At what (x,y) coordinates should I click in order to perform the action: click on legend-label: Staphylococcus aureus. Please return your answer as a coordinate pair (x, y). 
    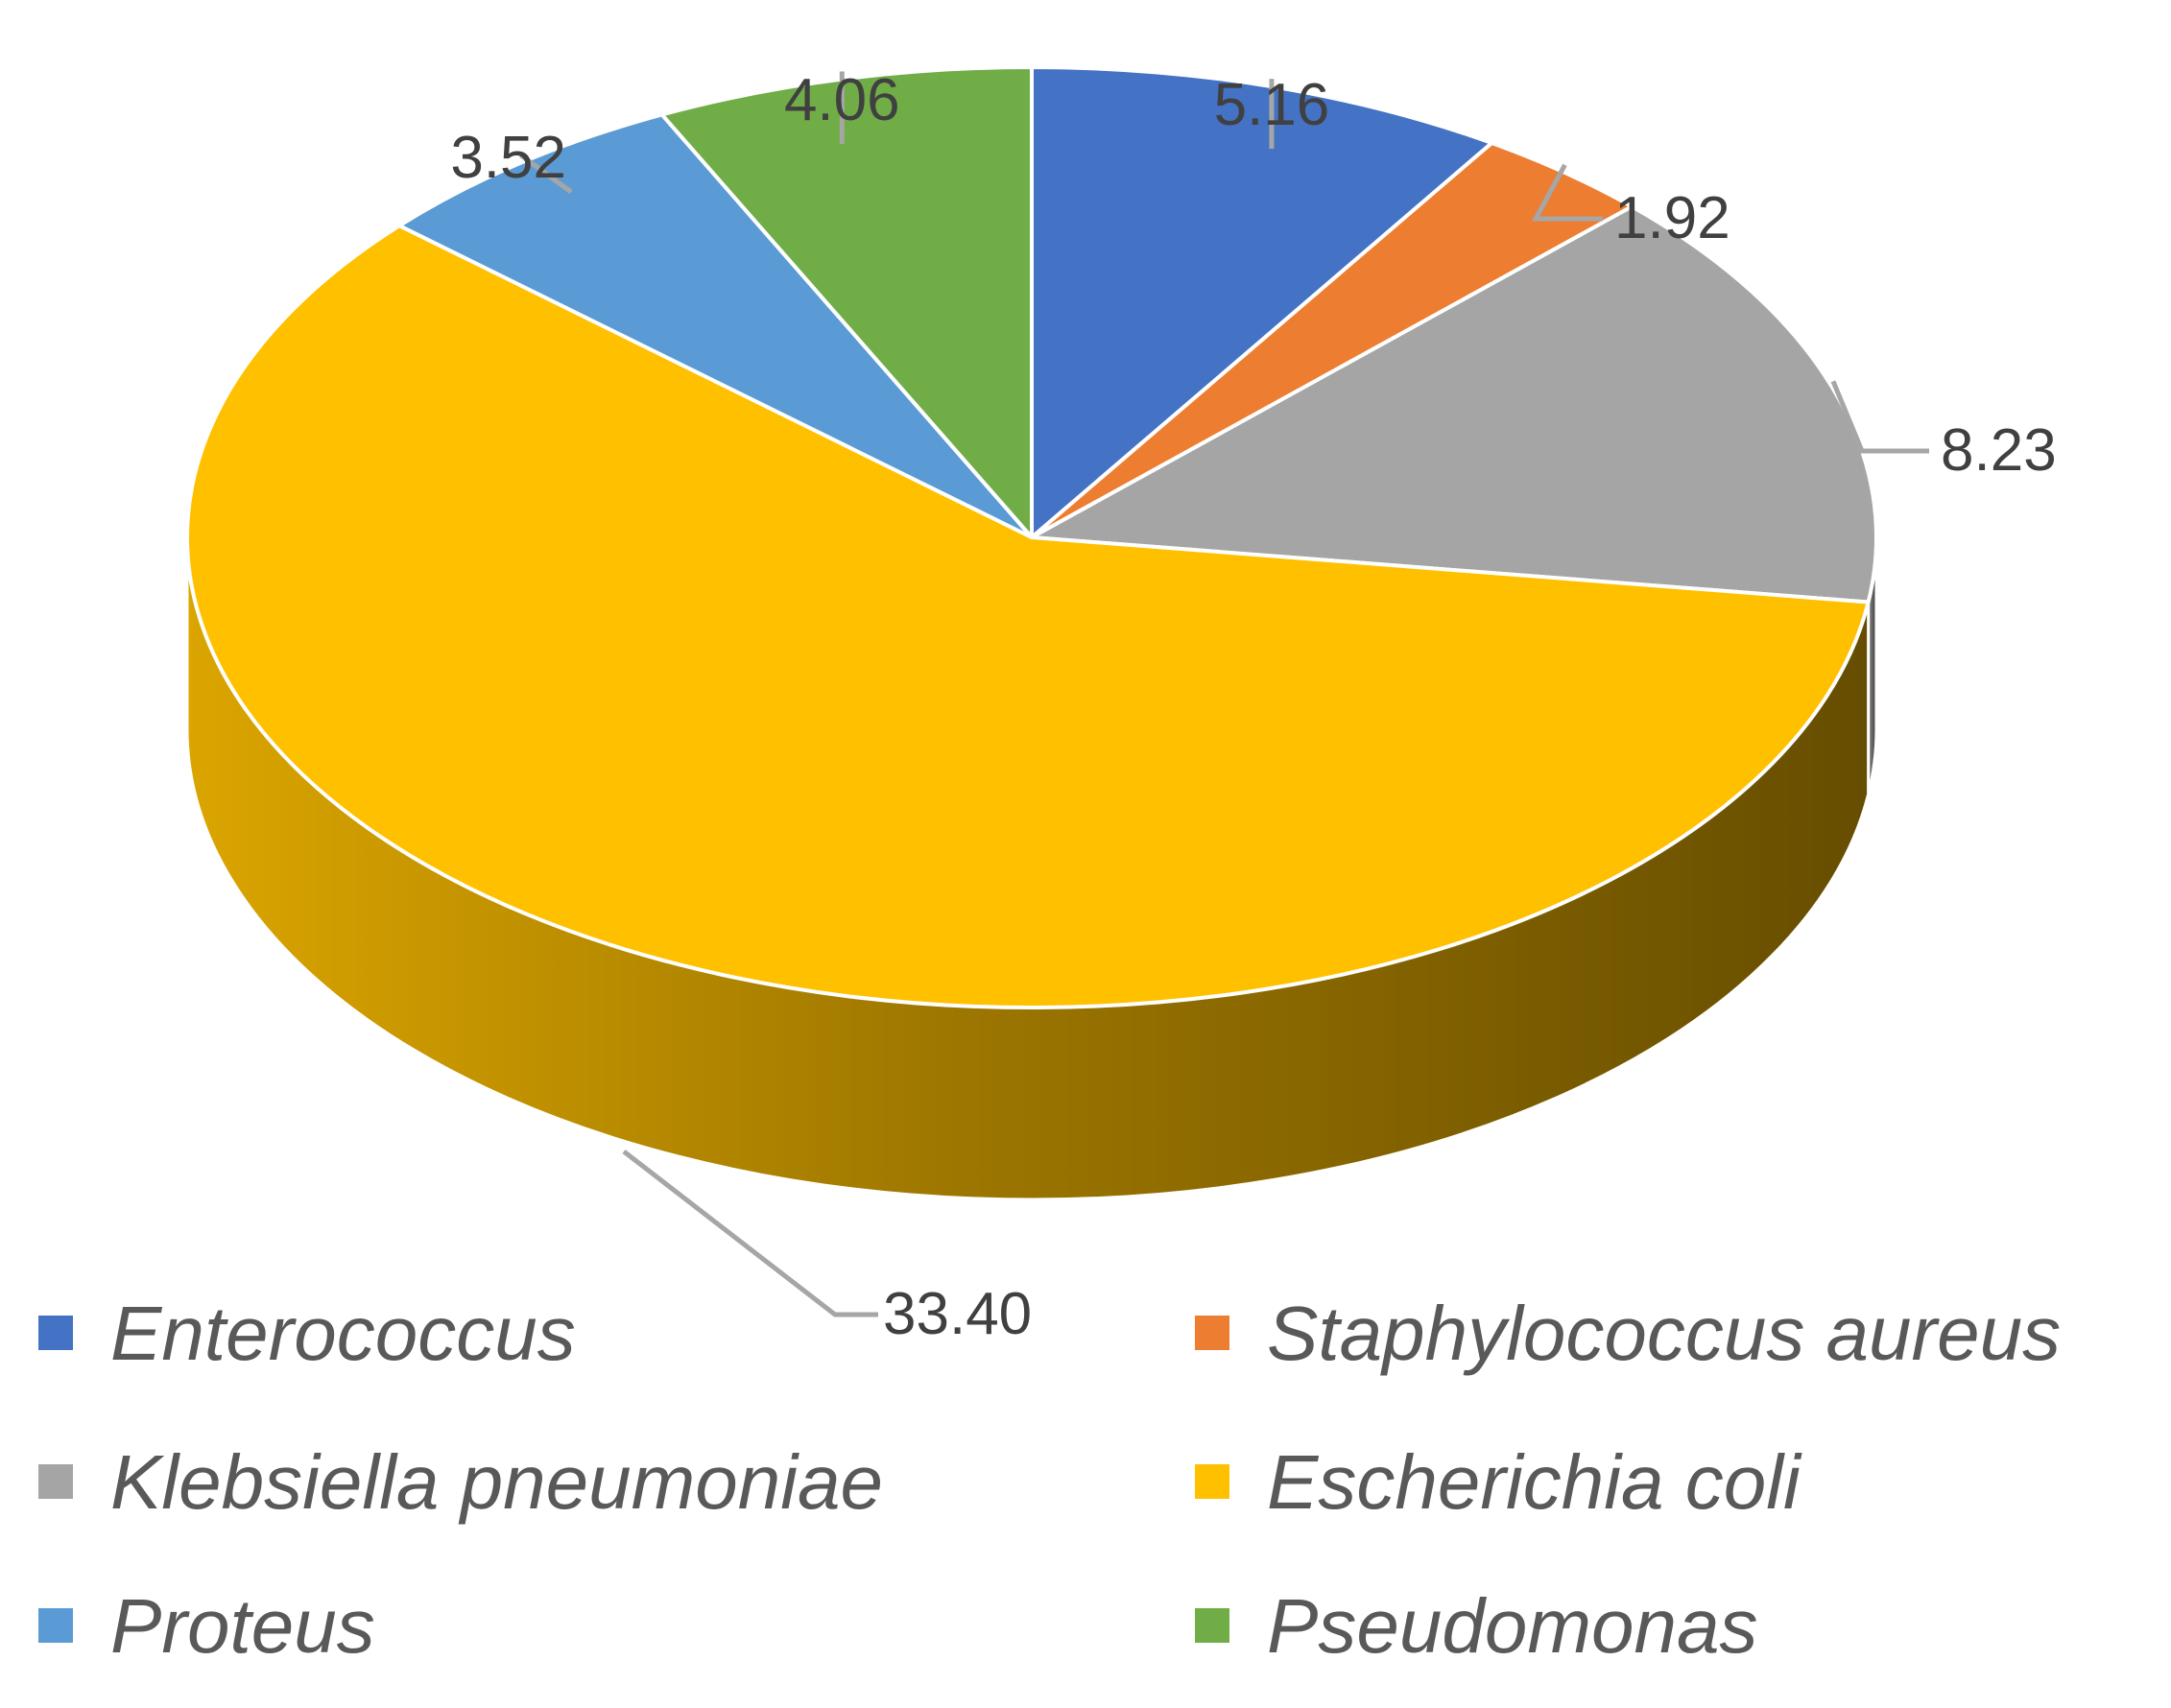
    Looking at the image, I should click on (1664, 1333).